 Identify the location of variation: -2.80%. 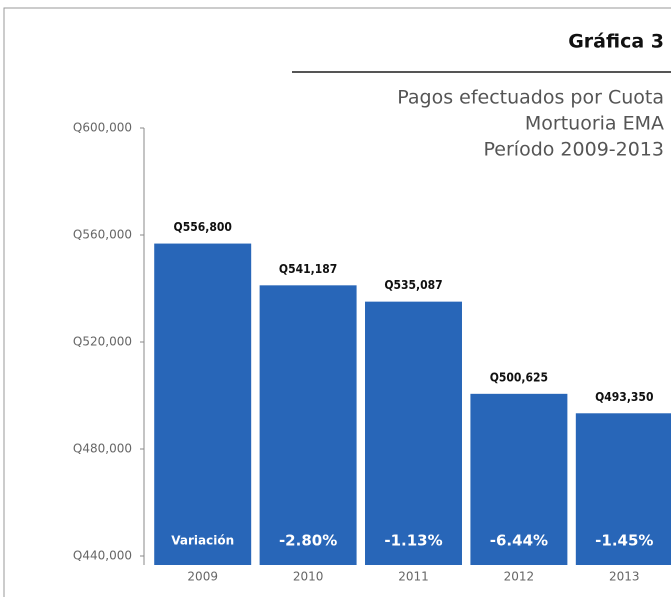
(308, 541).